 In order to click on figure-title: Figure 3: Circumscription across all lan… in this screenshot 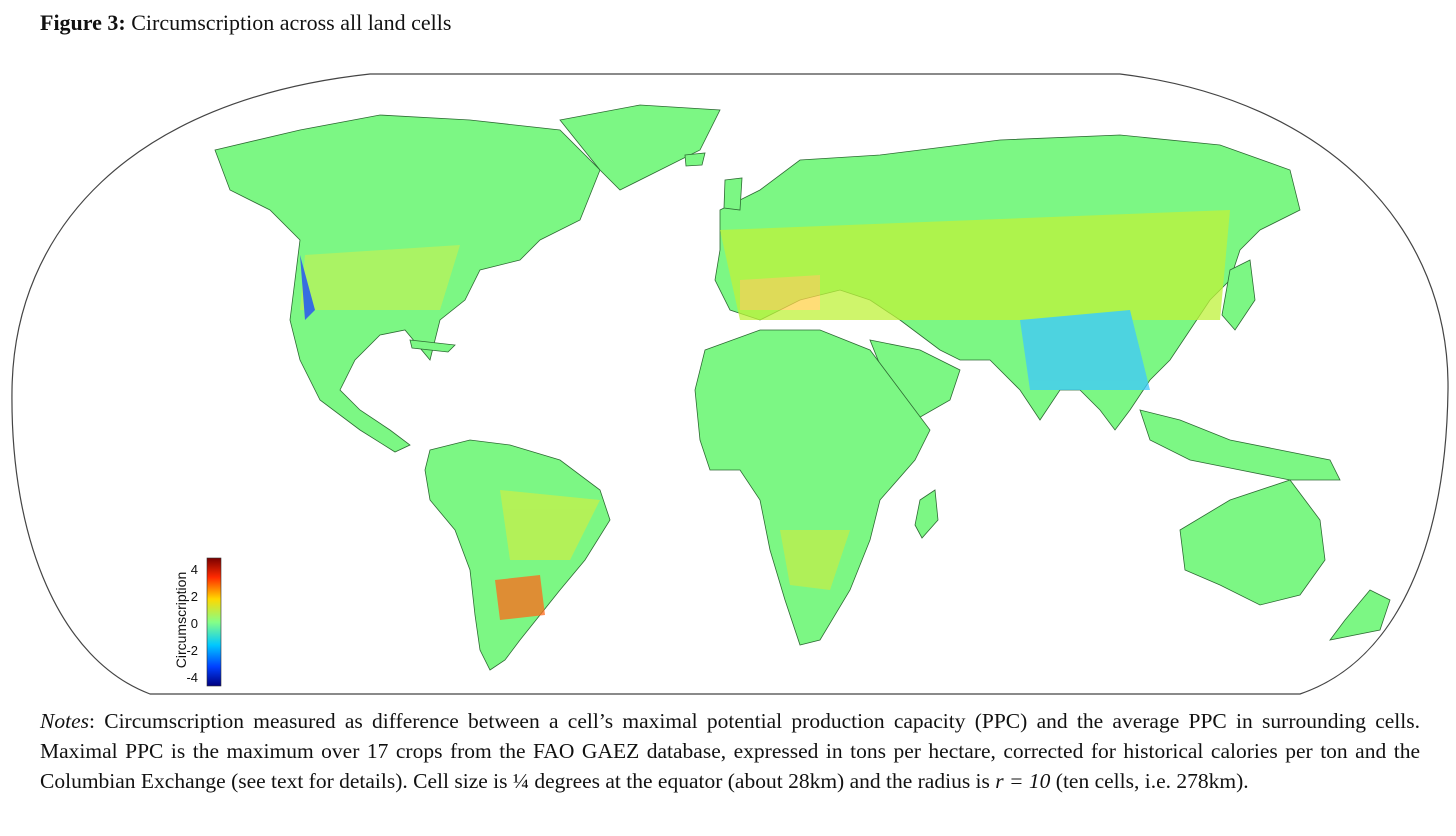, I will do `click(245, 23)`.